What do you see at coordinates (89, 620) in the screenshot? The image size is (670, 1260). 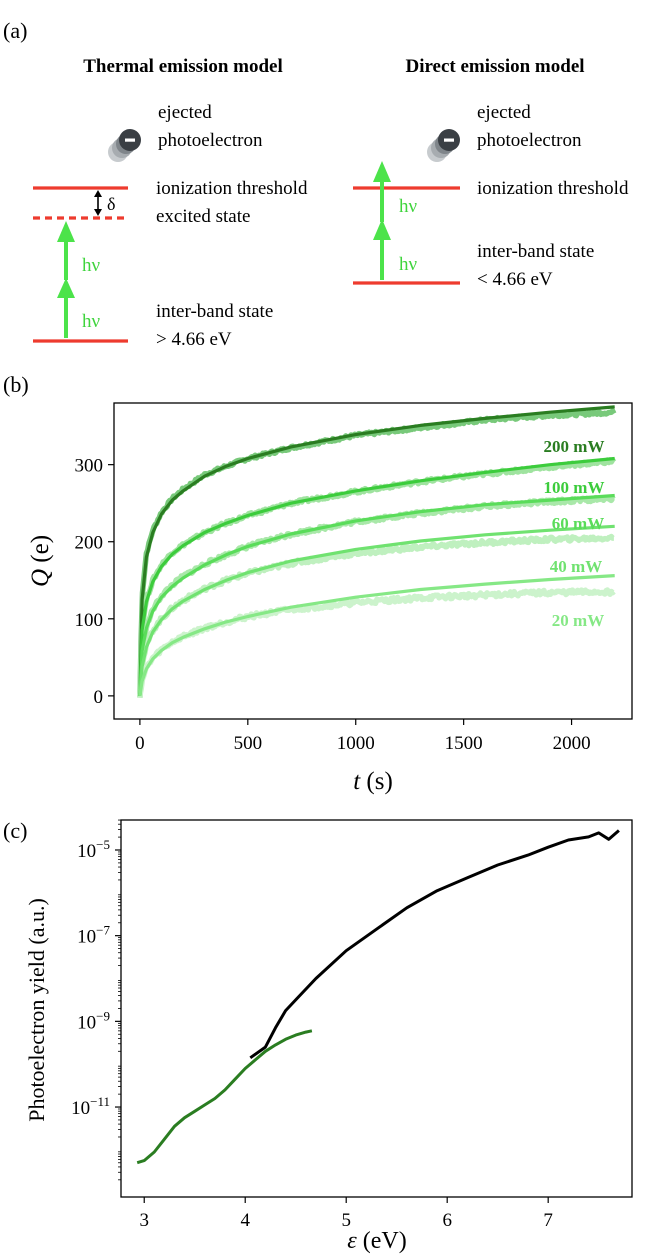 I see `y-tick-label: 100` at bounding box center [89, 620].